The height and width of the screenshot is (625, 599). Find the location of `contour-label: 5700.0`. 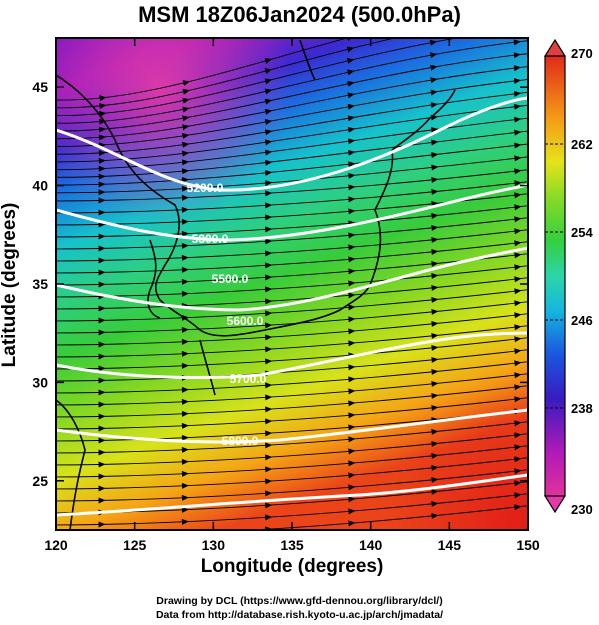

contour-label: 5700.0 is located at coordinates (248, 379).